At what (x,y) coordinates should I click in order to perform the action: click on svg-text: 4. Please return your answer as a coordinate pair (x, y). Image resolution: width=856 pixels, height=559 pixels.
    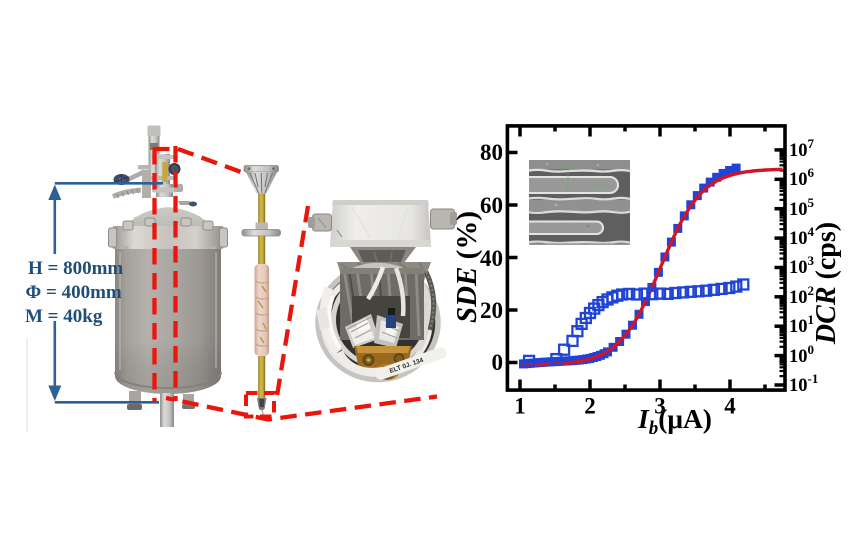
    Looking at the image, I should click on (730, 406).